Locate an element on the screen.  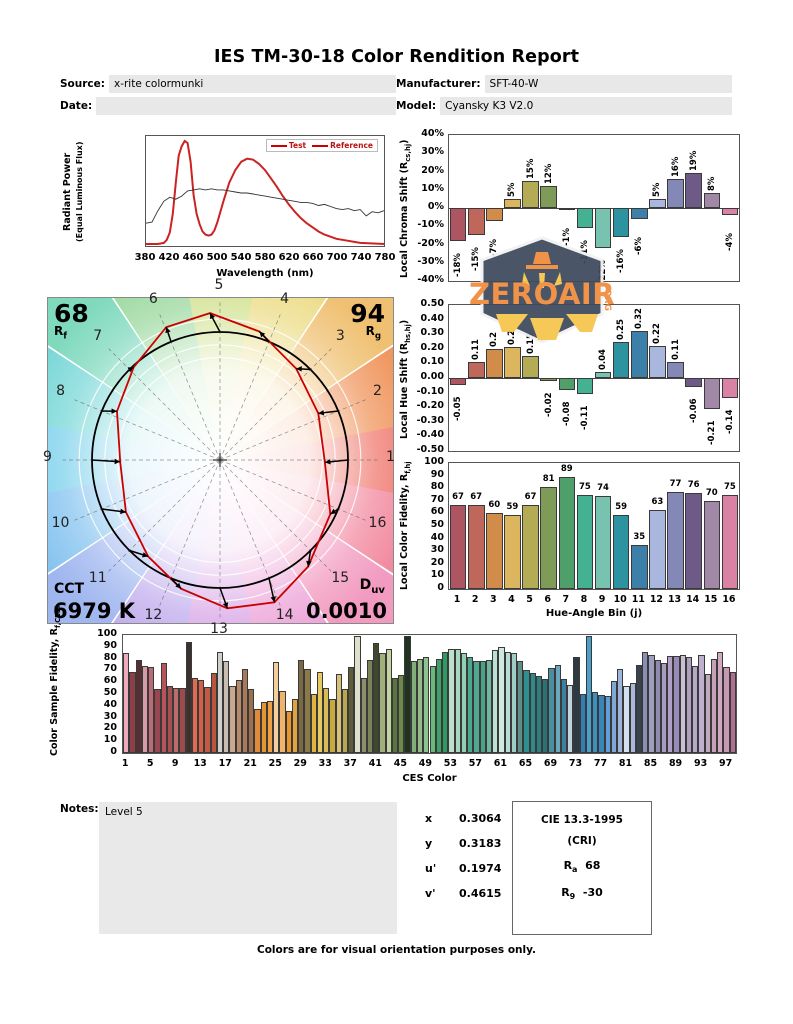
cvg-canvas is located at coordinates (220, 460).